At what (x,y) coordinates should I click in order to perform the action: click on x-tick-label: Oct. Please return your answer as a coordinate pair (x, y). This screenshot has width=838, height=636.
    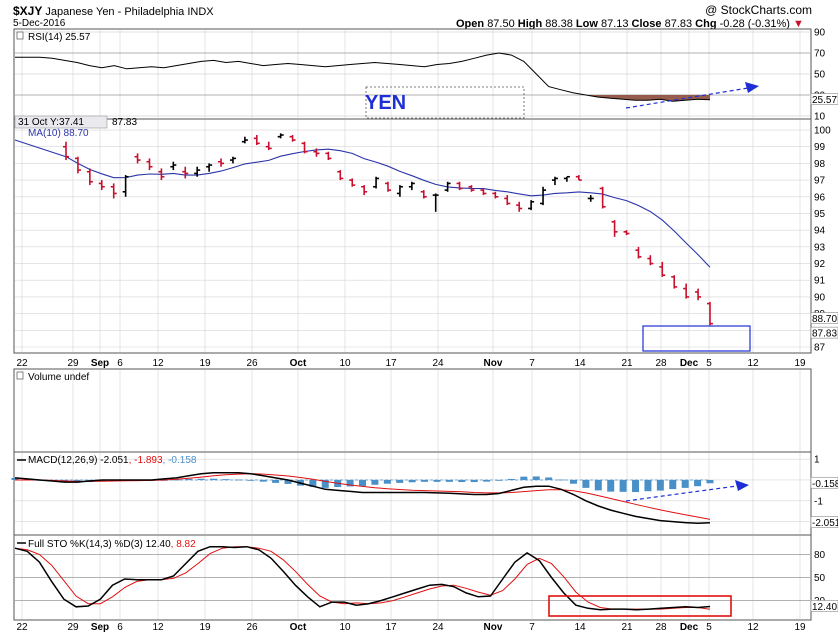
    Looking at the image, I should click on (298, 363).